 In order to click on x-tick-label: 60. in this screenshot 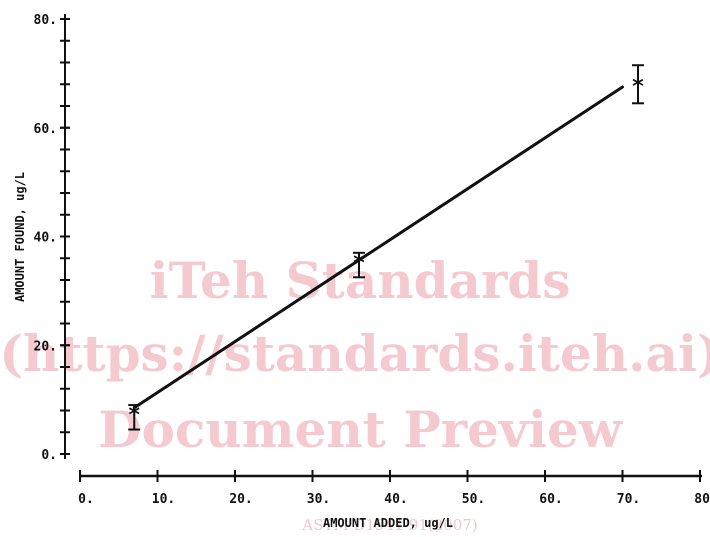, I will do `click(550, 499)`.